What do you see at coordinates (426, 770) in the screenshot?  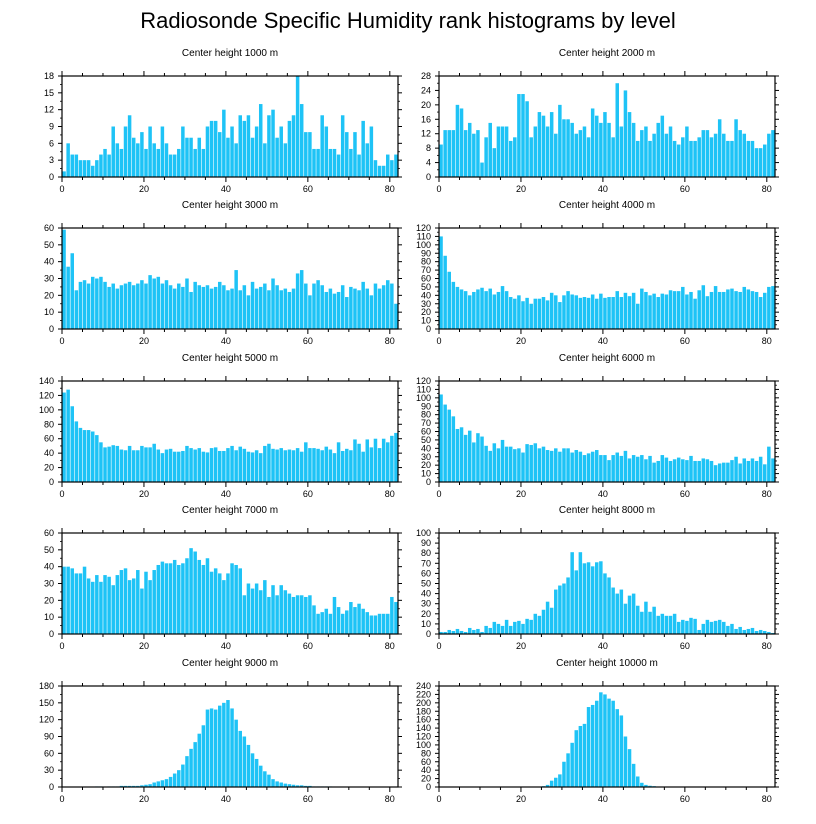 I see `y-tick-label: 40` at bounding box center [426, 770].